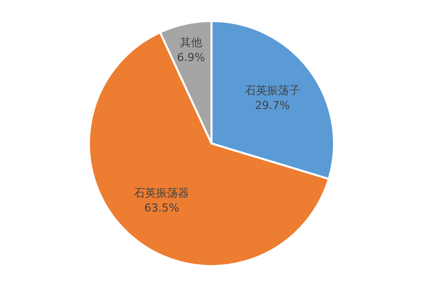 The height and width of the screenshot is (287, 423). What do you see at coordinates (162, 208) in the screenshot?
I see `data-label: 63.5%` at bounding box center [162, 208].